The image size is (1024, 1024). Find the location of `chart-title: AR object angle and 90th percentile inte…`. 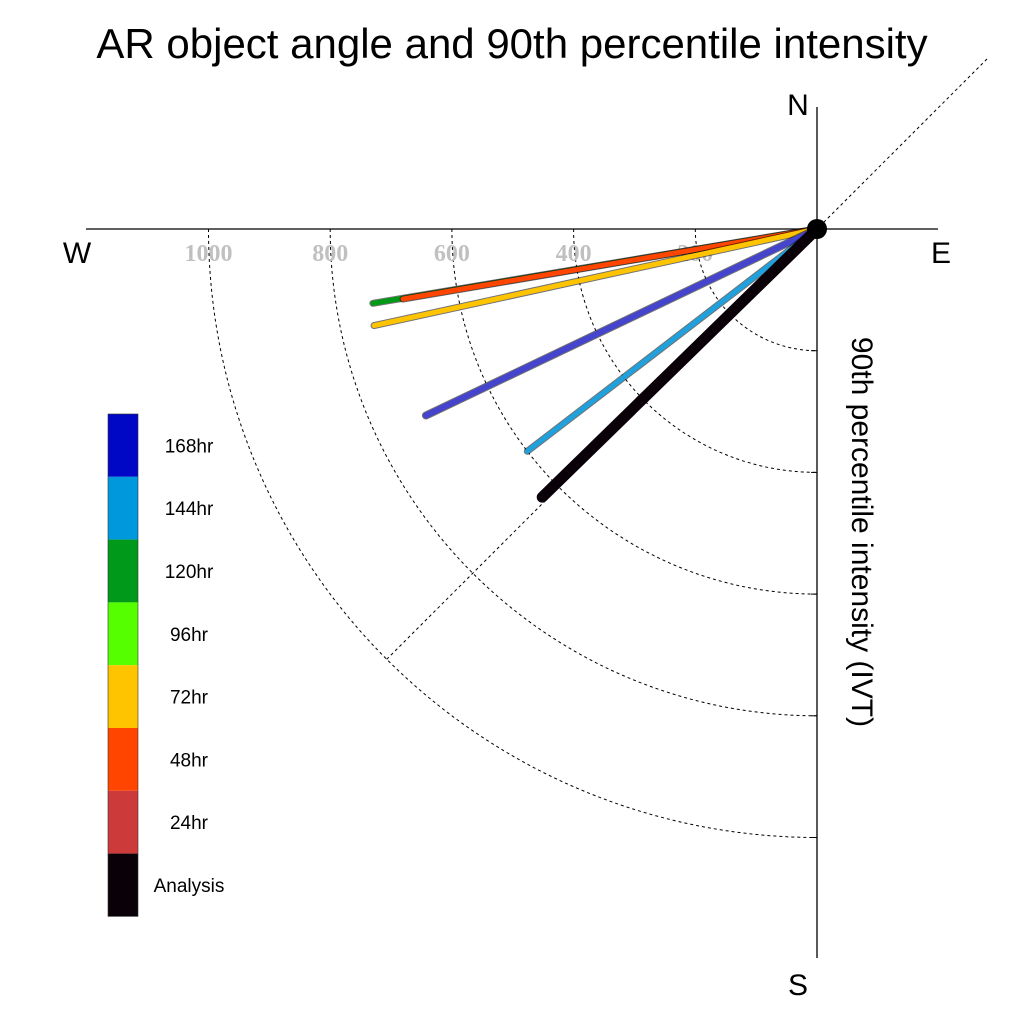

chart-title: AR object angle and 90th percentile inte… is located at coordinates (511, 43).